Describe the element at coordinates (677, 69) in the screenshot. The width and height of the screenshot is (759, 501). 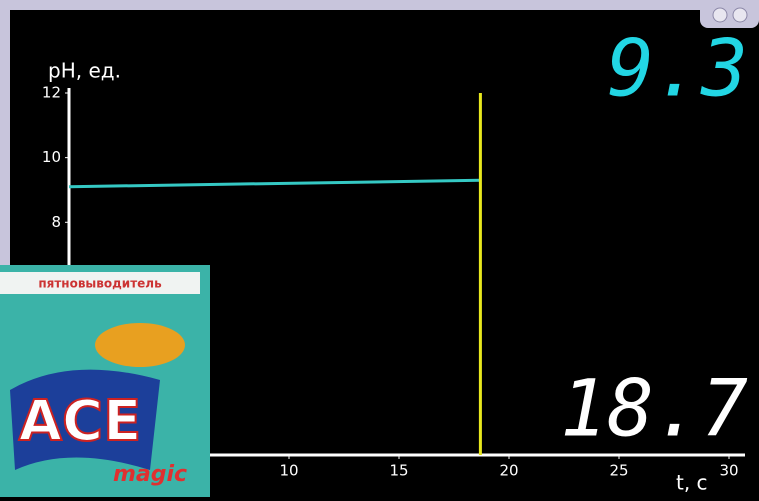
I see `ph-readout: 9.3` at that location.